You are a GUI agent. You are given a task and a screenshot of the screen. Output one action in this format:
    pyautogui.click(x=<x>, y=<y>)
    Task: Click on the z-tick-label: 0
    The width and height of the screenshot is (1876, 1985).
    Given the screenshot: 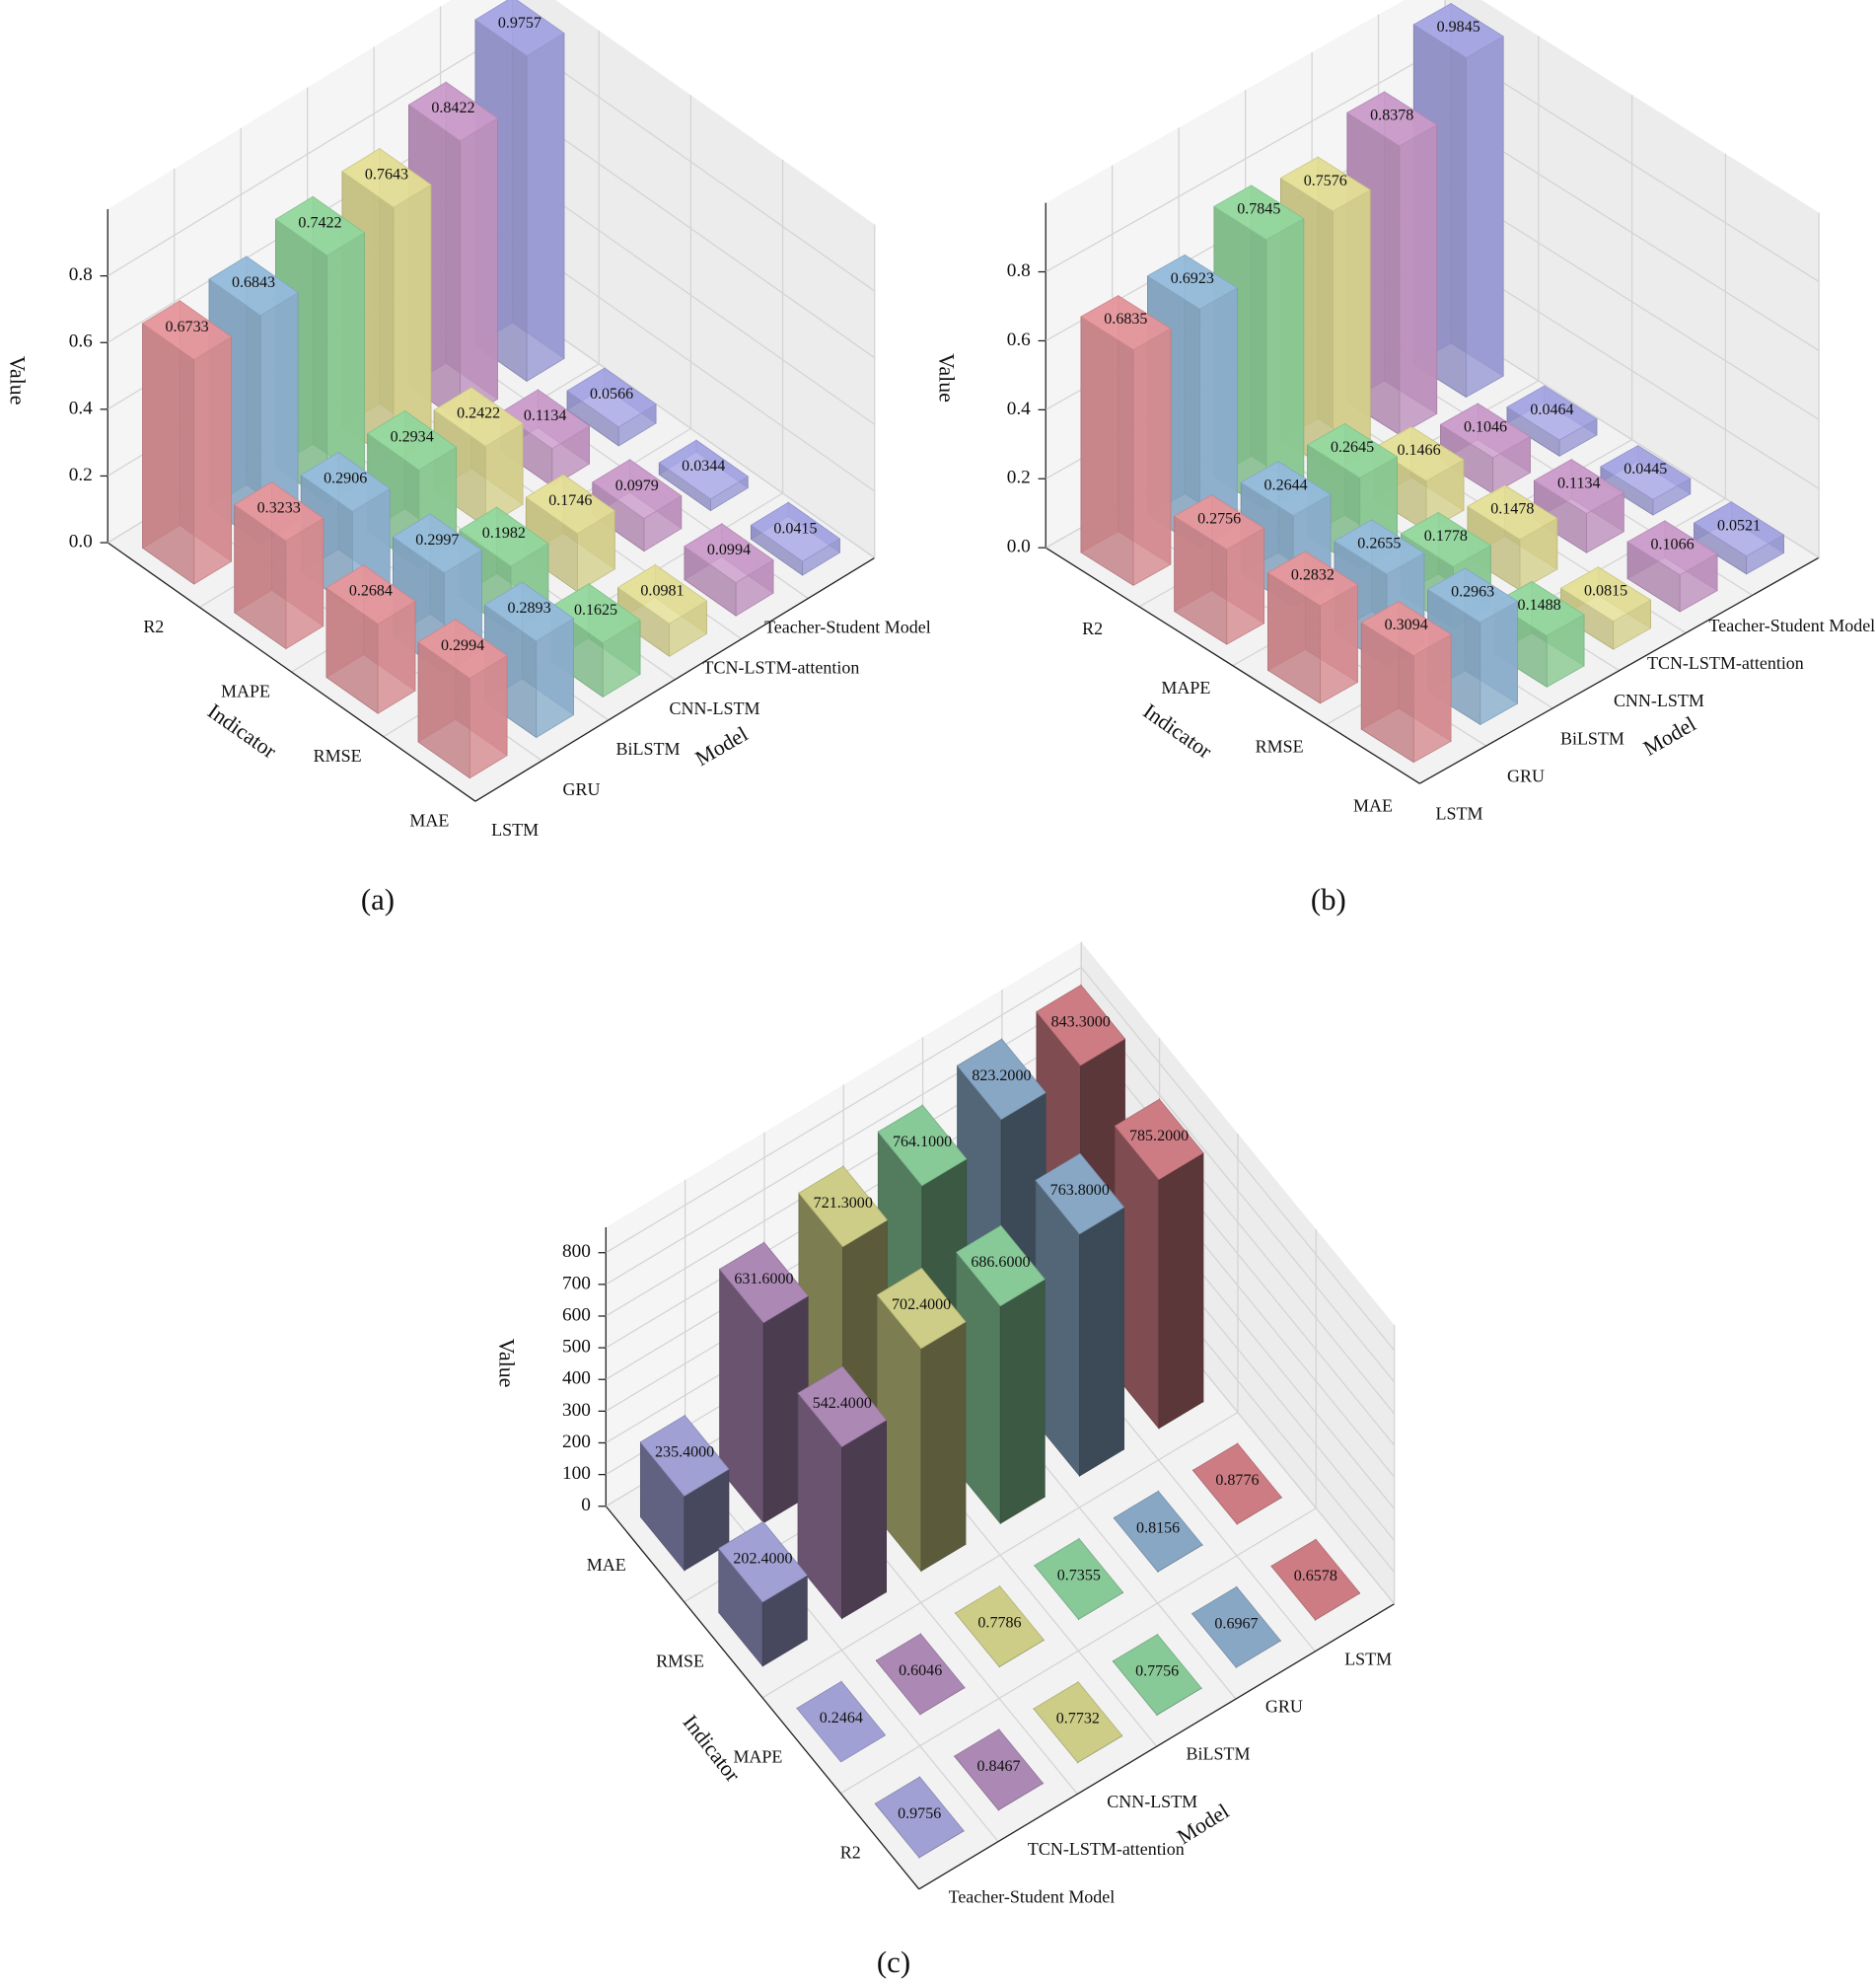 What is the action you would take?
    pyautogui.click(x=586, y=1505)
    